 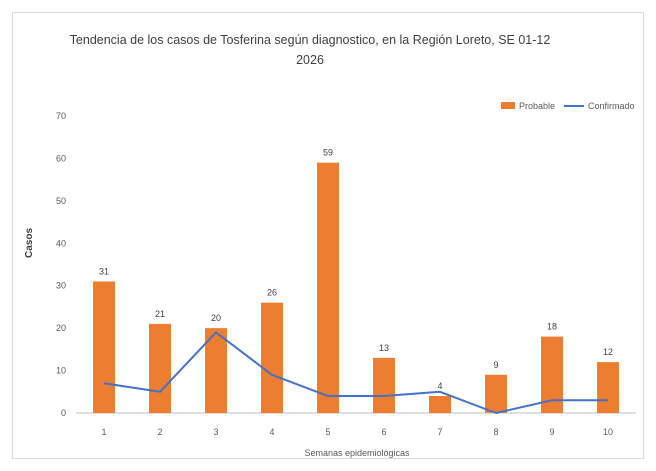 I want to click on y-tick-label: 30, so click(x=61, y=286).